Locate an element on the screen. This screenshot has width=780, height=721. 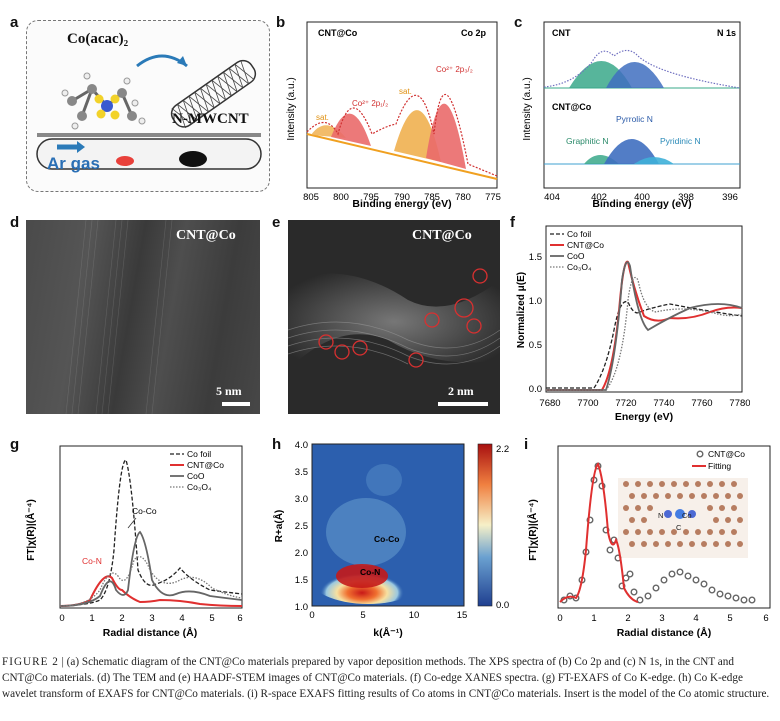
c-atom-label: C is located at coordinates (679, 527).